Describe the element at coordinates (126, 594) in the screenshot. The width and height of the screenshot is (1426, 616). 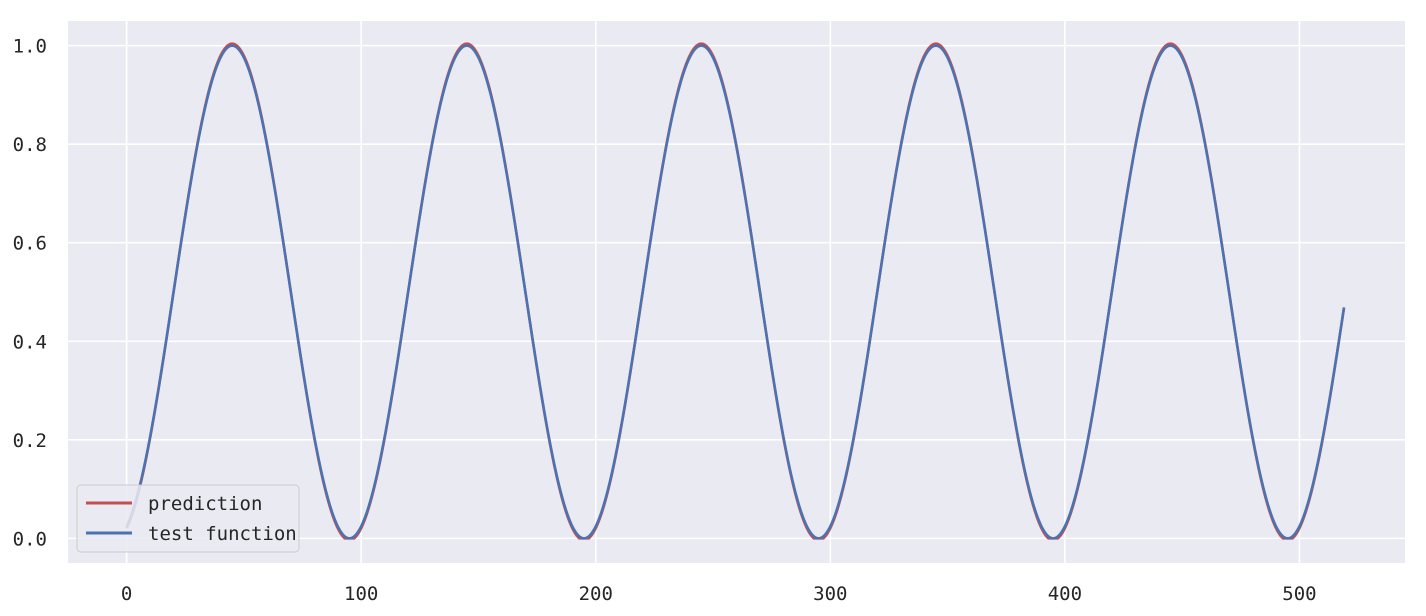
I see `x-tick-label: 0` at that location.